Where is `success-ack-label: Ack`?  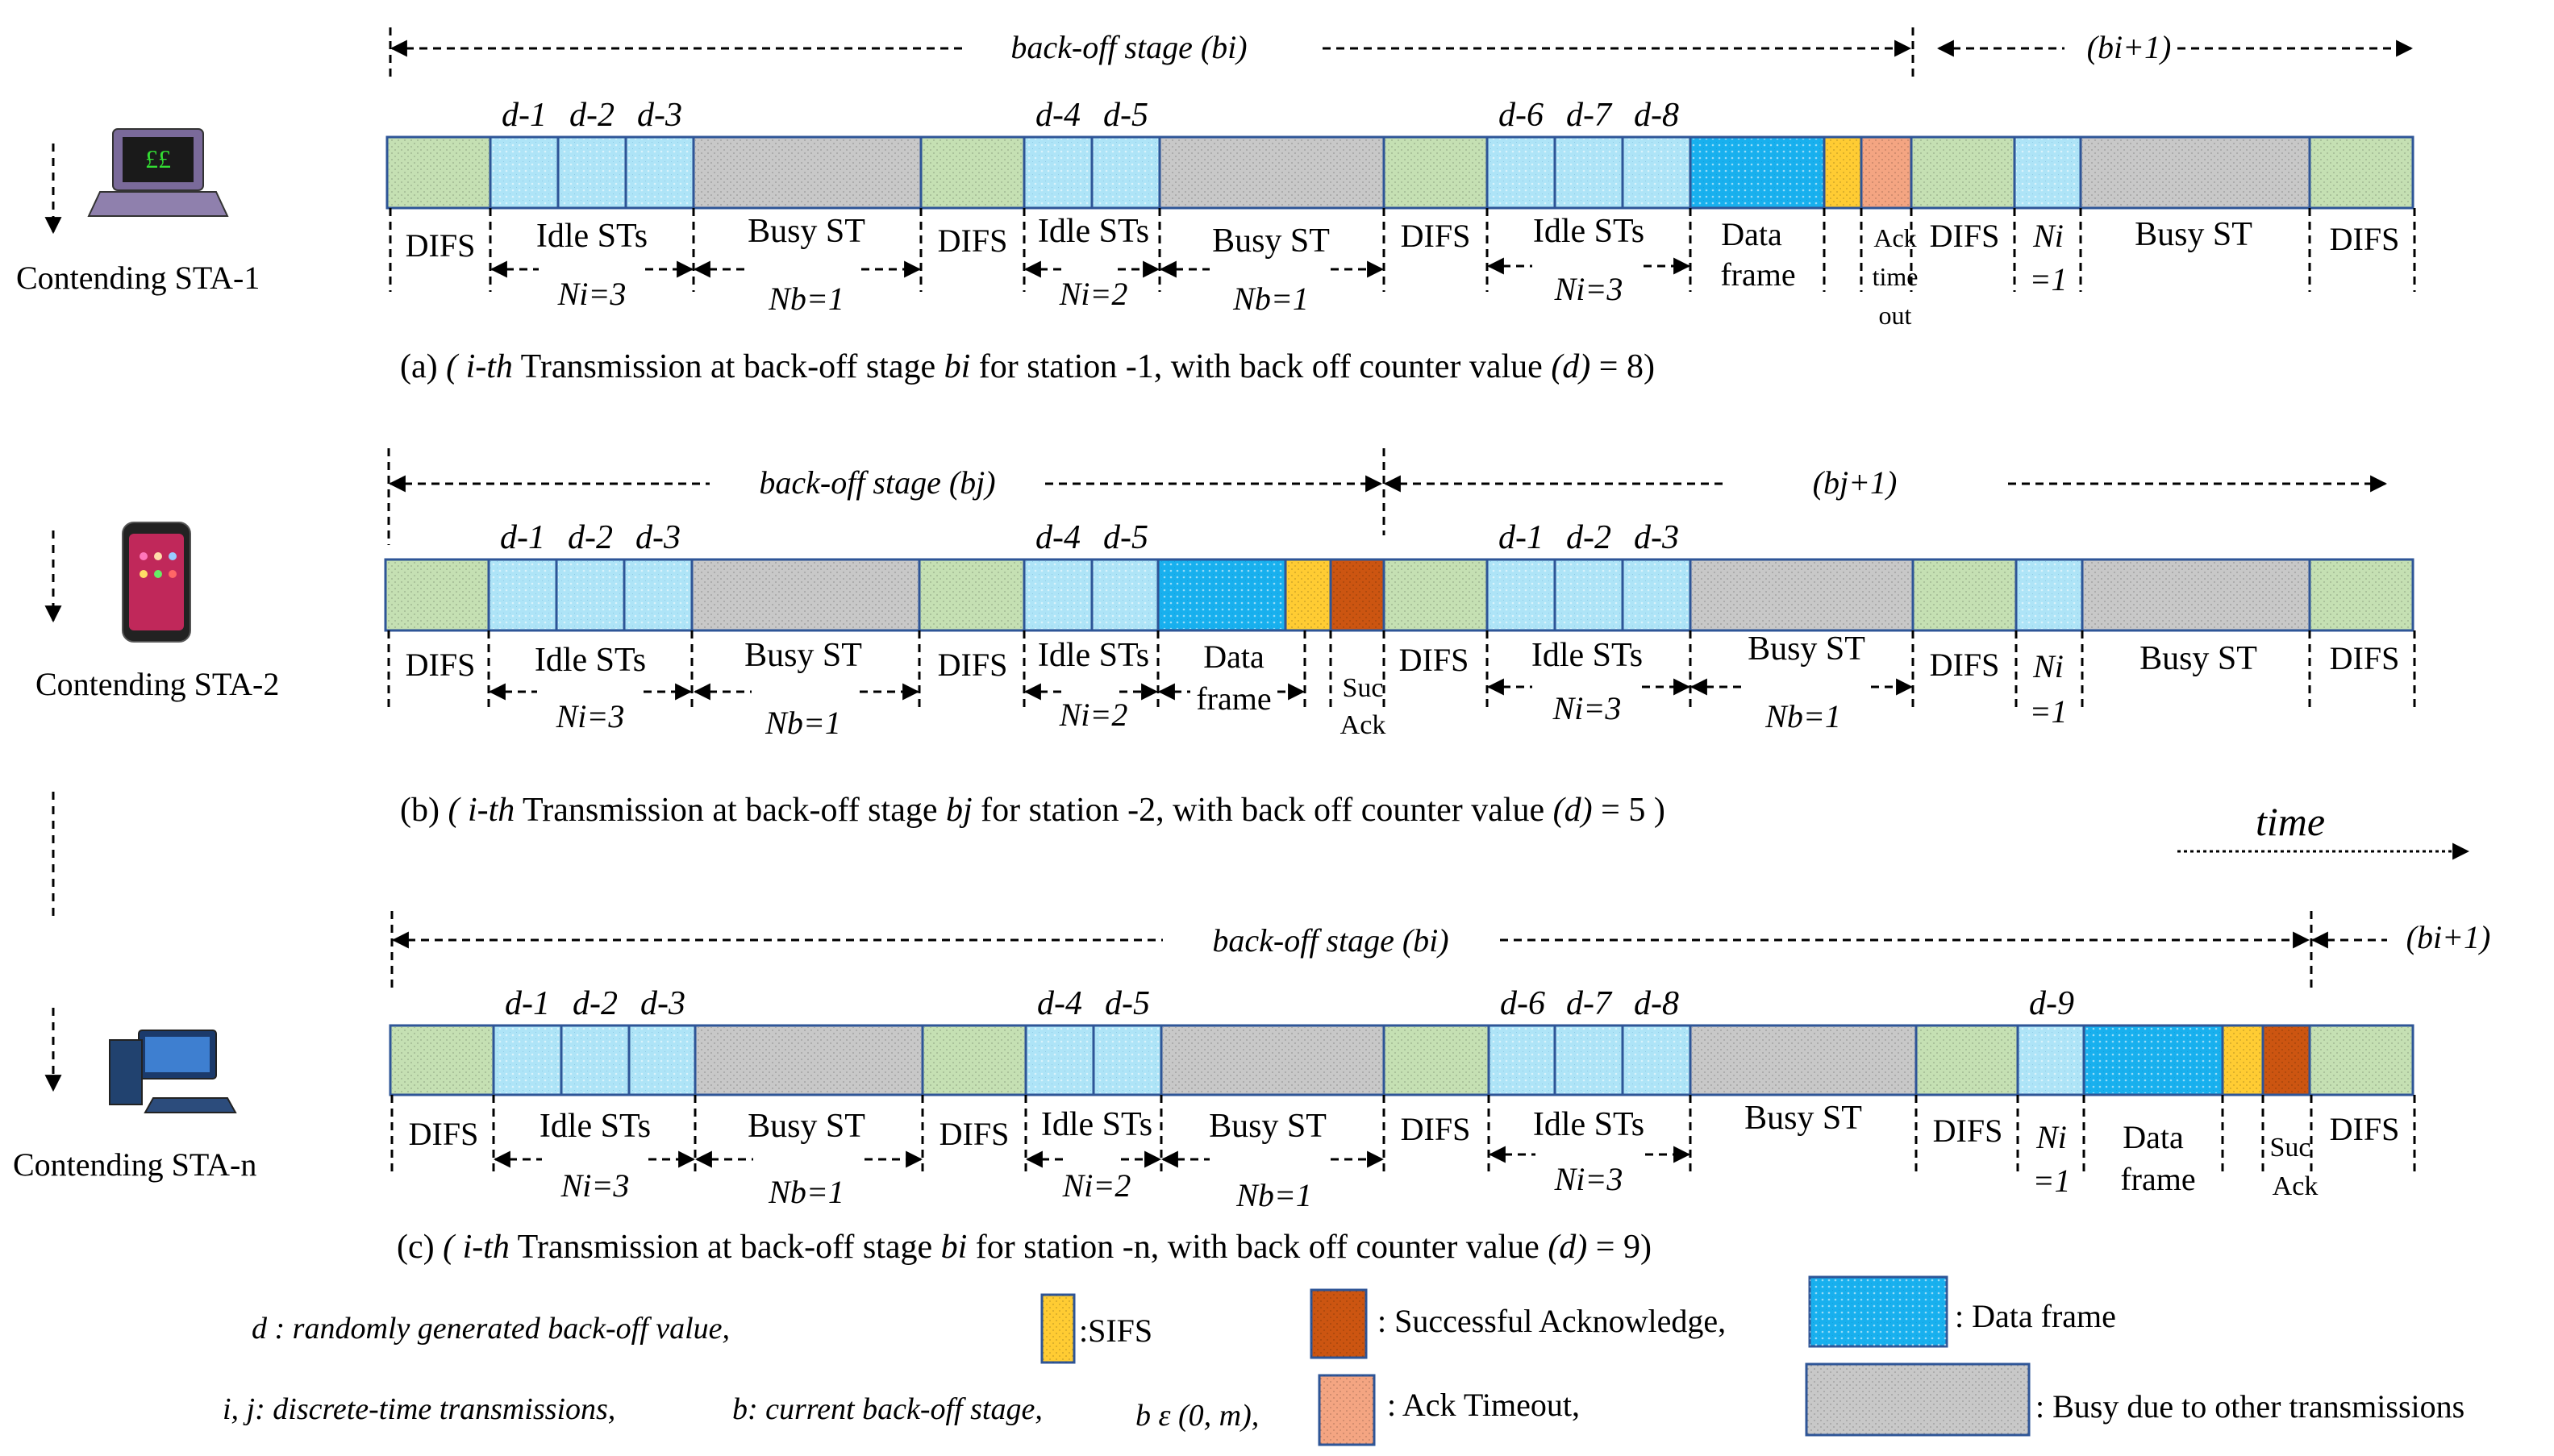 success-ack-label: Ack is located at coordinates (2296, 1186).